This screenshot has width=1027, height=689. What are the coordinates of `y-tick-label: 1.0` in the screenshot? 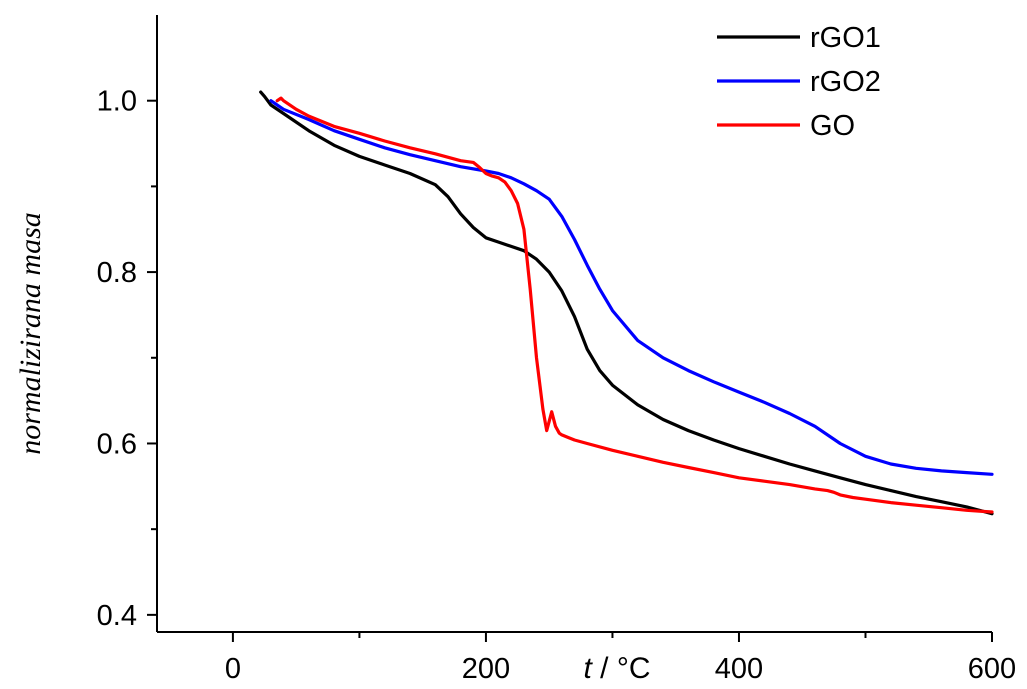 It's located at (117, 102).